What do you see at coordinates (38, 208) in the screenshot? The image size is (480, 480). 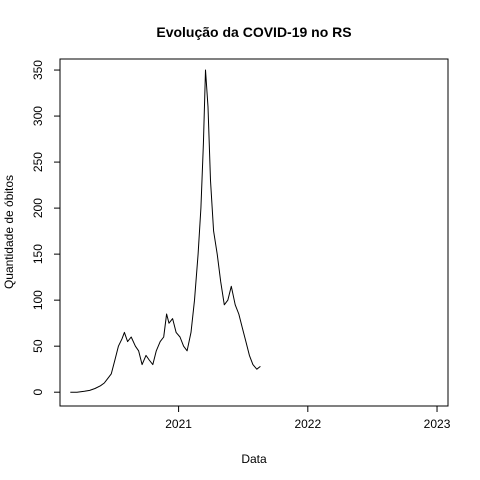 I see `y-tick-label: 200` at bounding box center [38, 208].